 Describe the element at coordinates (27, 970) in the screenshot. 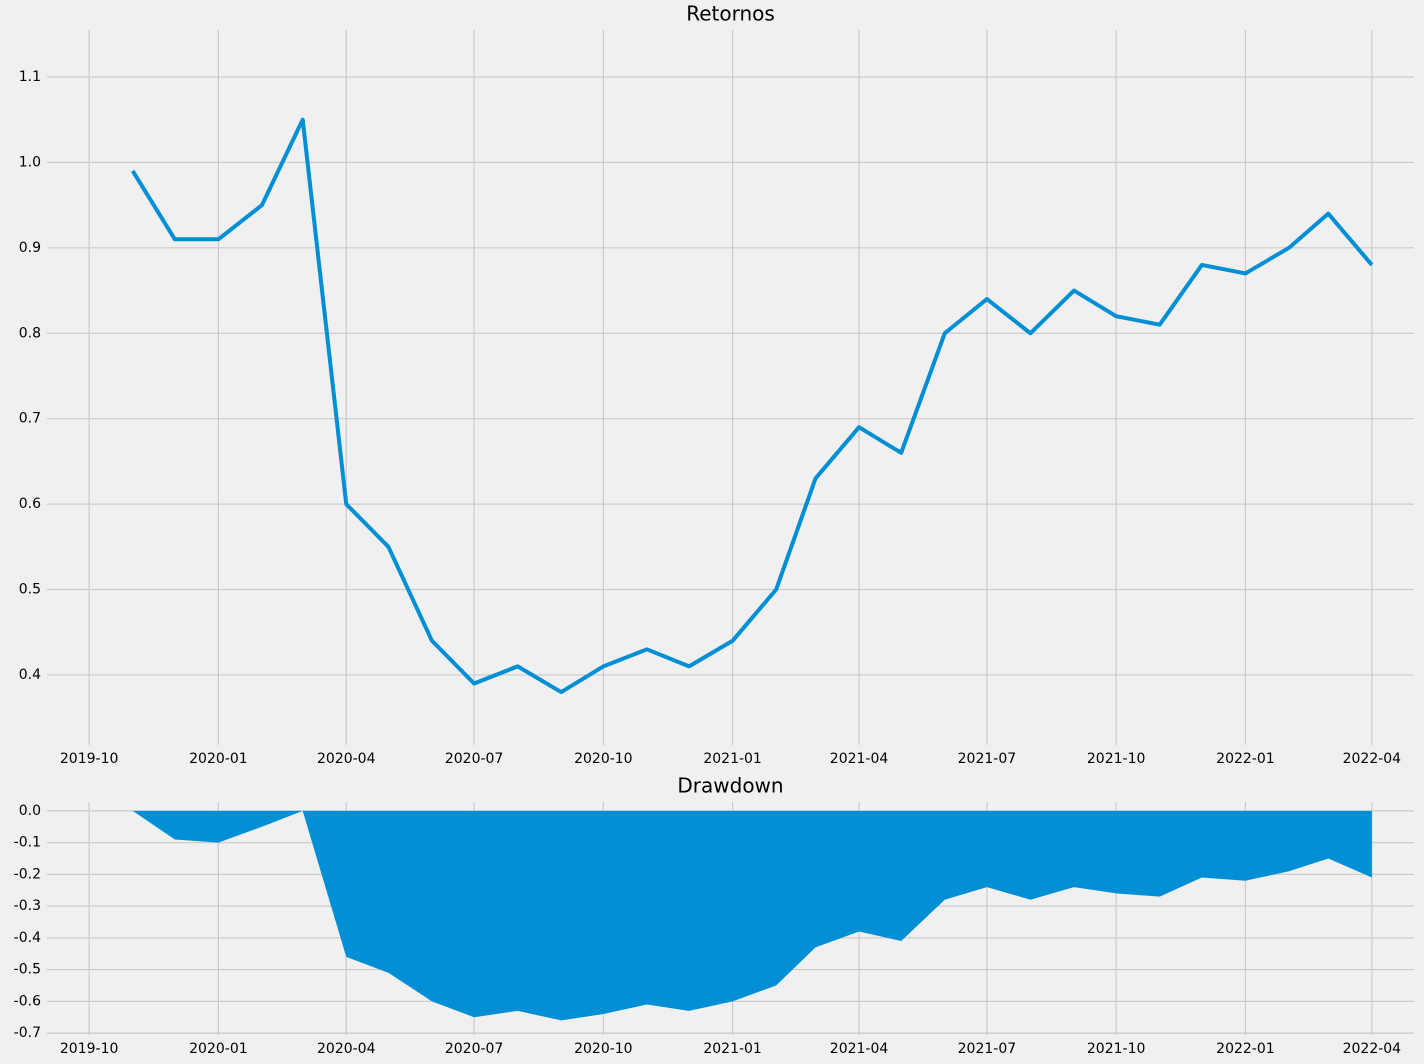

I see `y-tick-label: -0.5` at that location.